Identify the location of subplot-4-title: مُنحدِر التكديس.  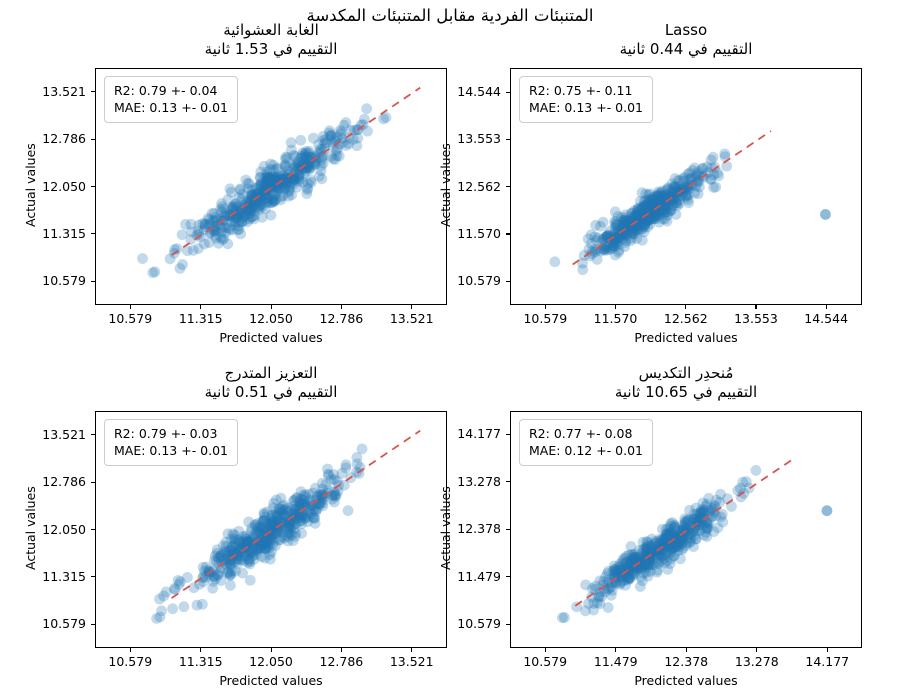
(686, 373).